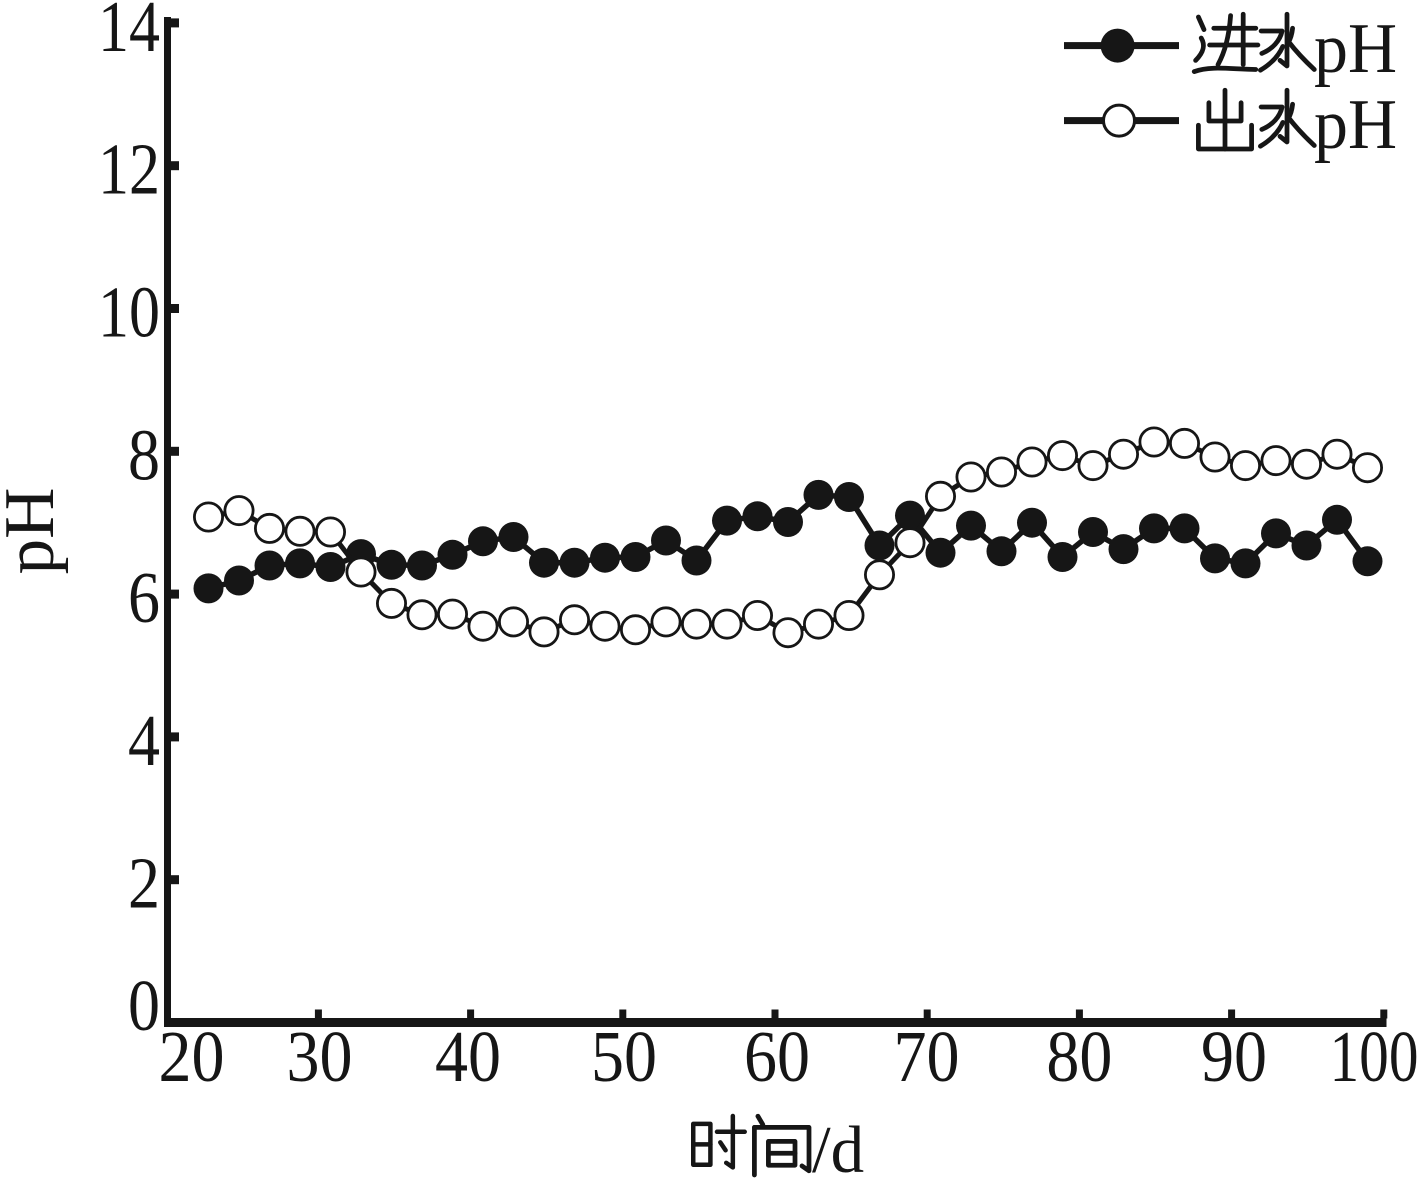 The image size is (1417, 1186). What do you see at coordinates (927, 1056) in the screenshot?
I see `svg-text: 70` at bounding box center [927, 1056].